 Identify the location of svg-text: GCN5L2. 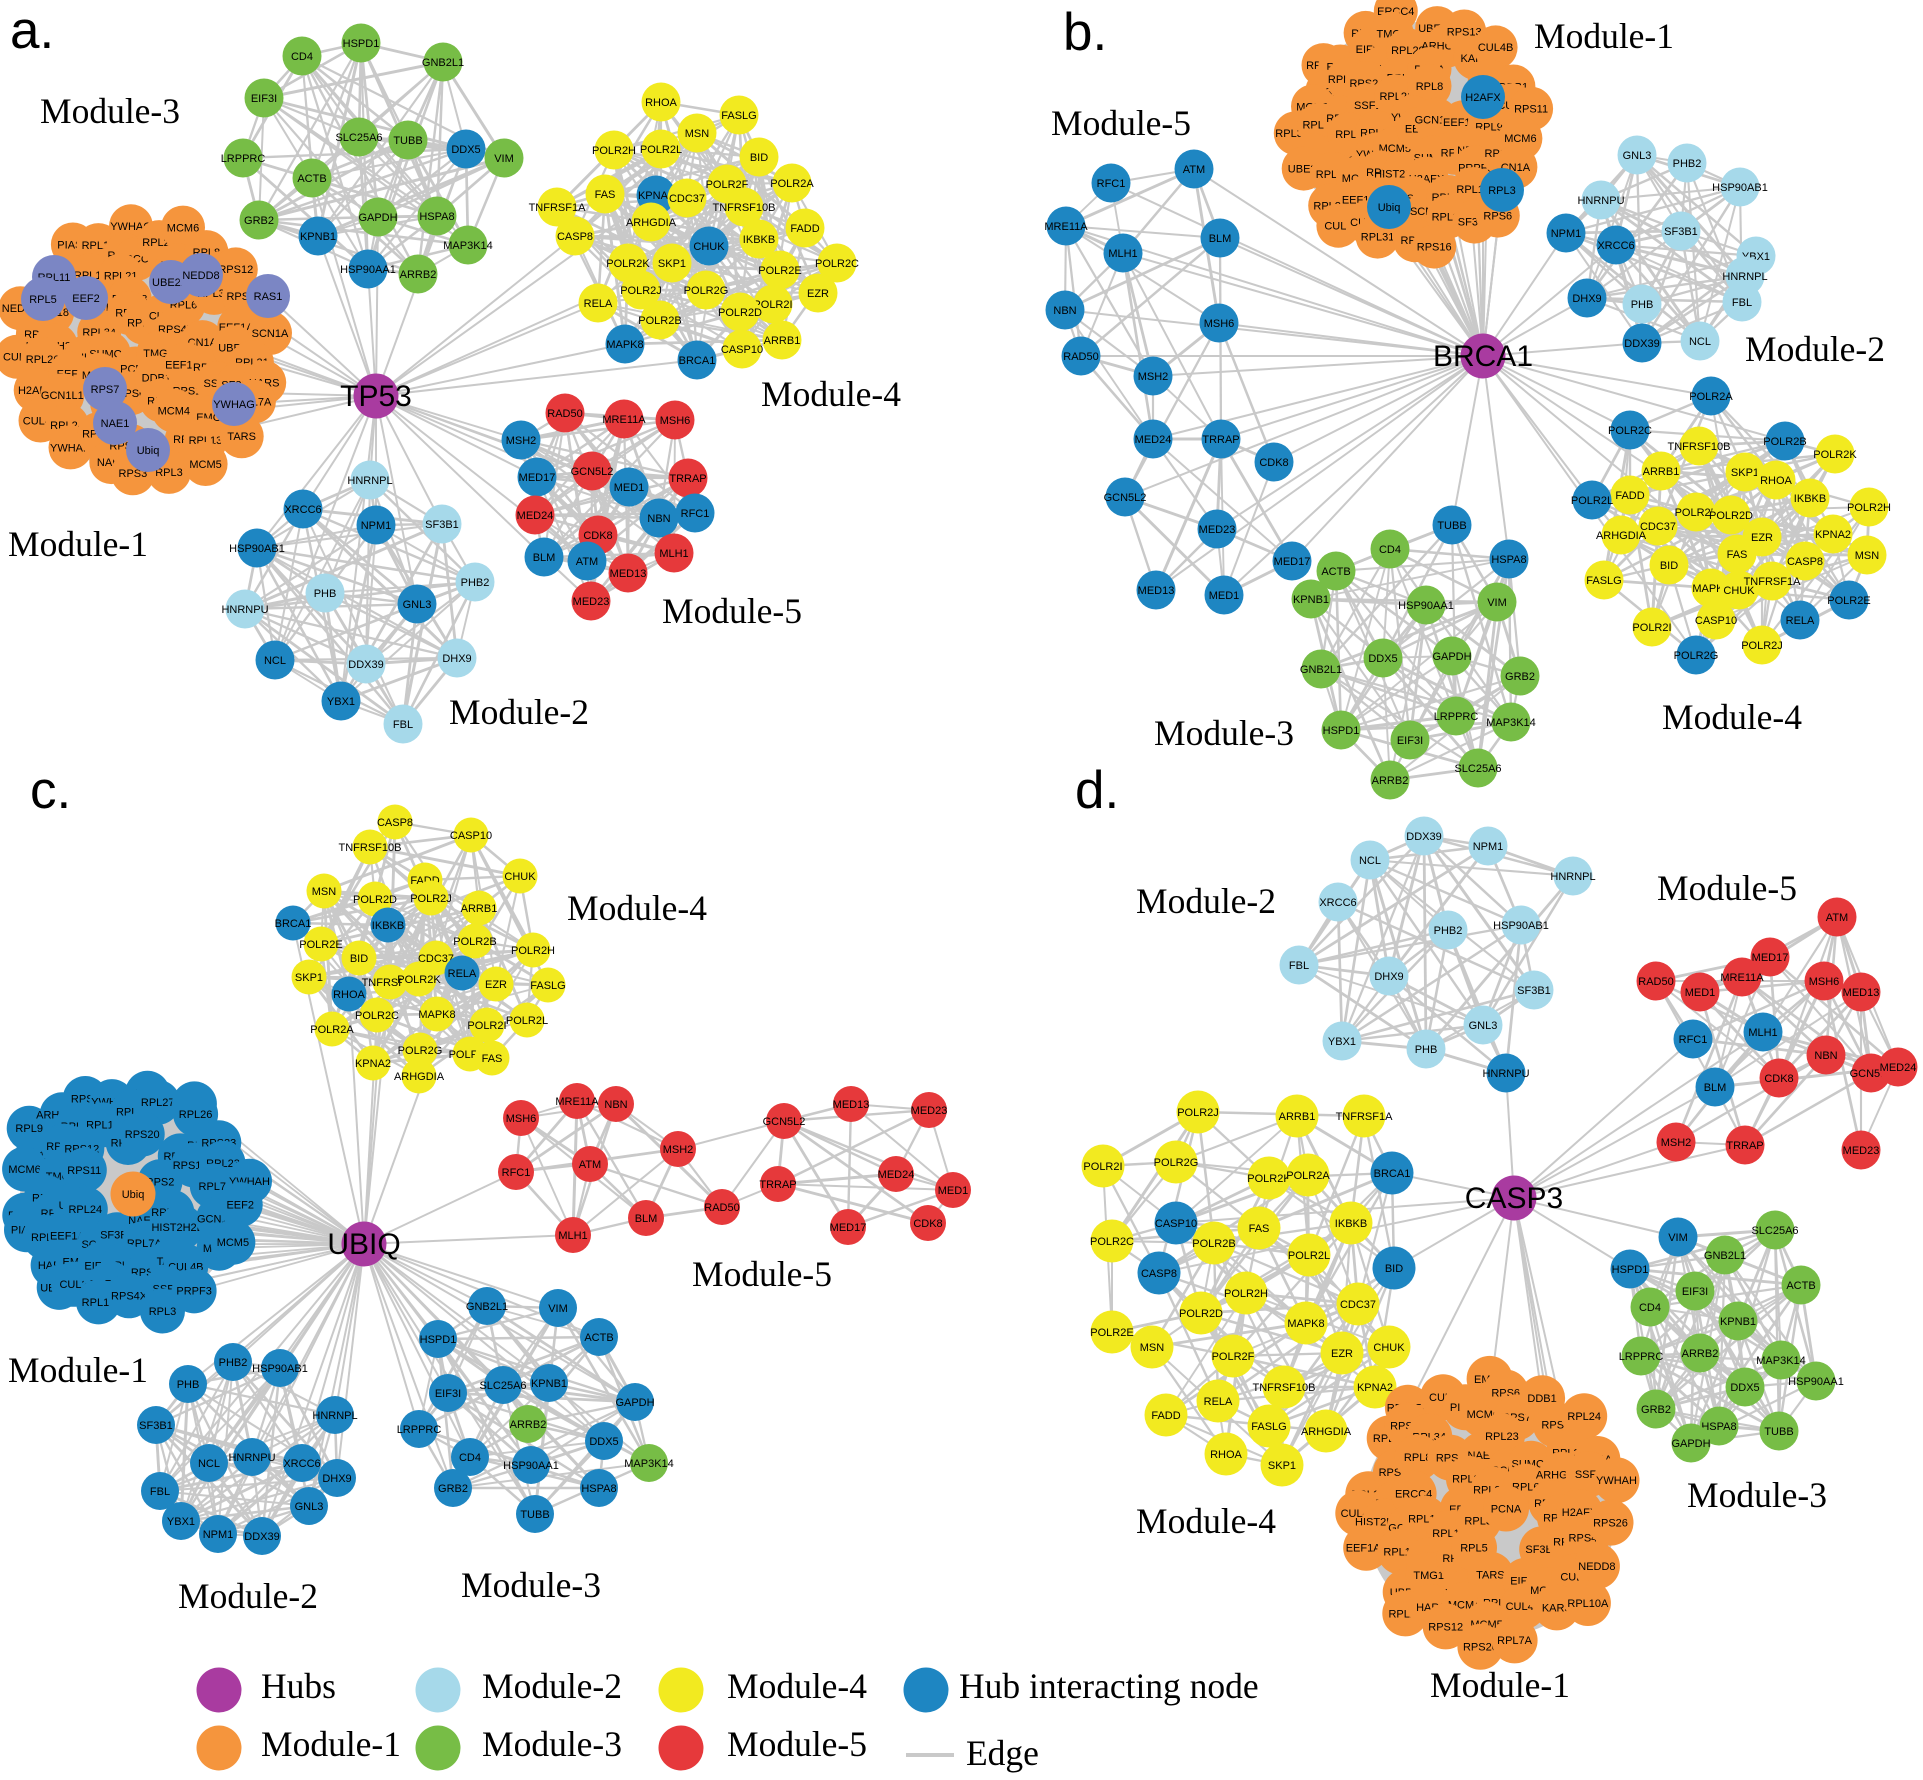
(592, 472).